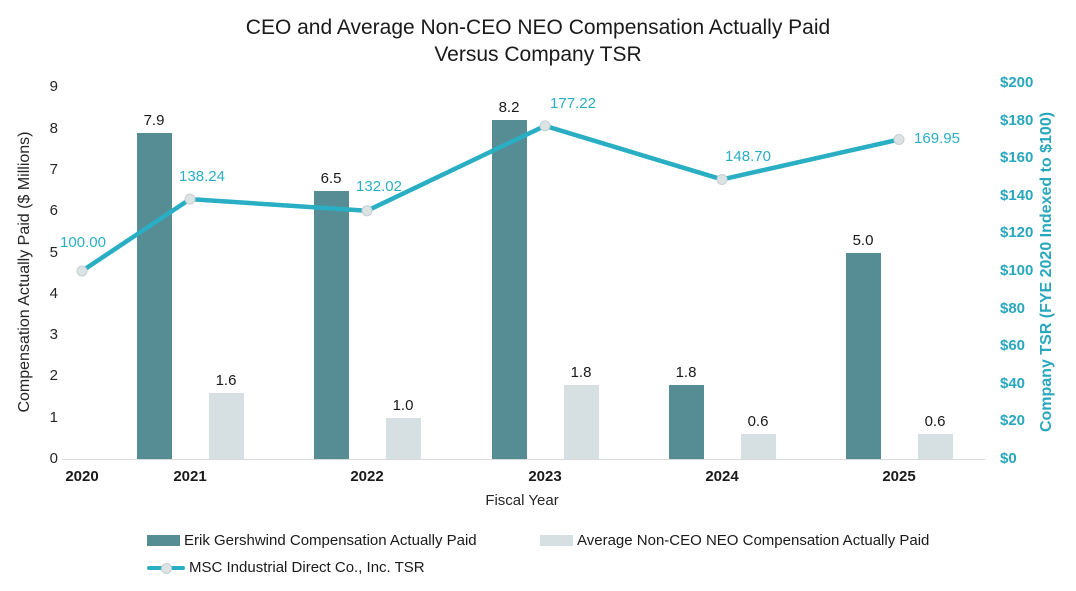  Describe the element at coordinates (573, 103) in the screenshot. I see `tsr-value-label: 177.22` at that location.